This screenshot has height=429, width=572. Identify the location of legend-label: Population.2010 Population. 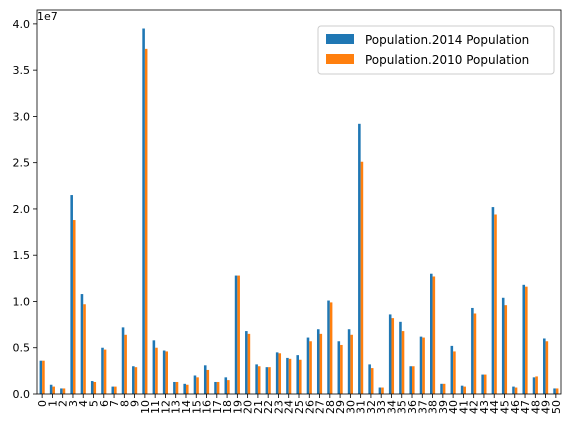
(447, 60).